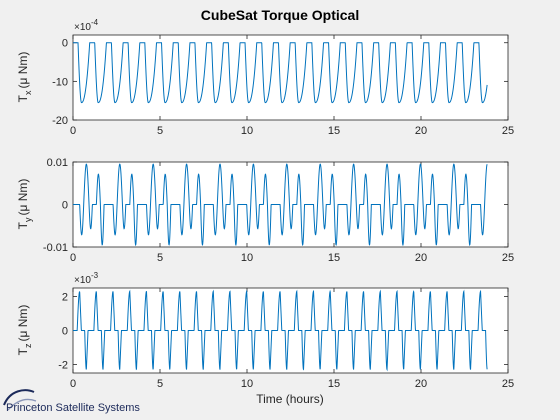 The image size is (560, 420). Describe the element at coordinates (86, 278) in the screenshot. I see `exponent-tz: ×10⁻³` at that location.